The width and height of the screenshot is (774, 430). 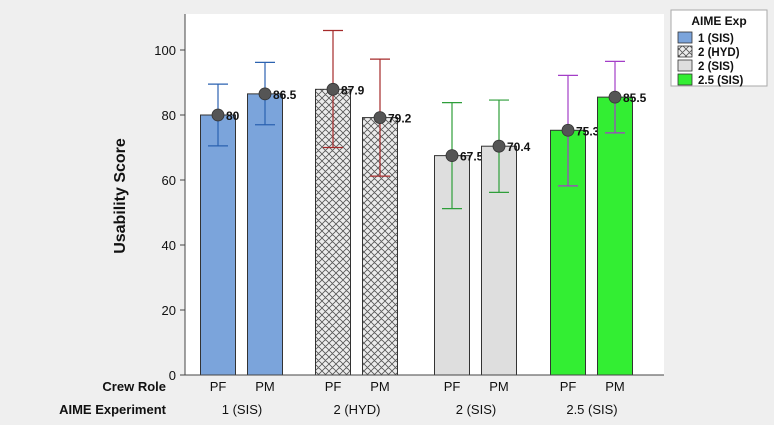 I want to click on legend-entry-label: 2.5 (SIS), so click(x=721, y=81).